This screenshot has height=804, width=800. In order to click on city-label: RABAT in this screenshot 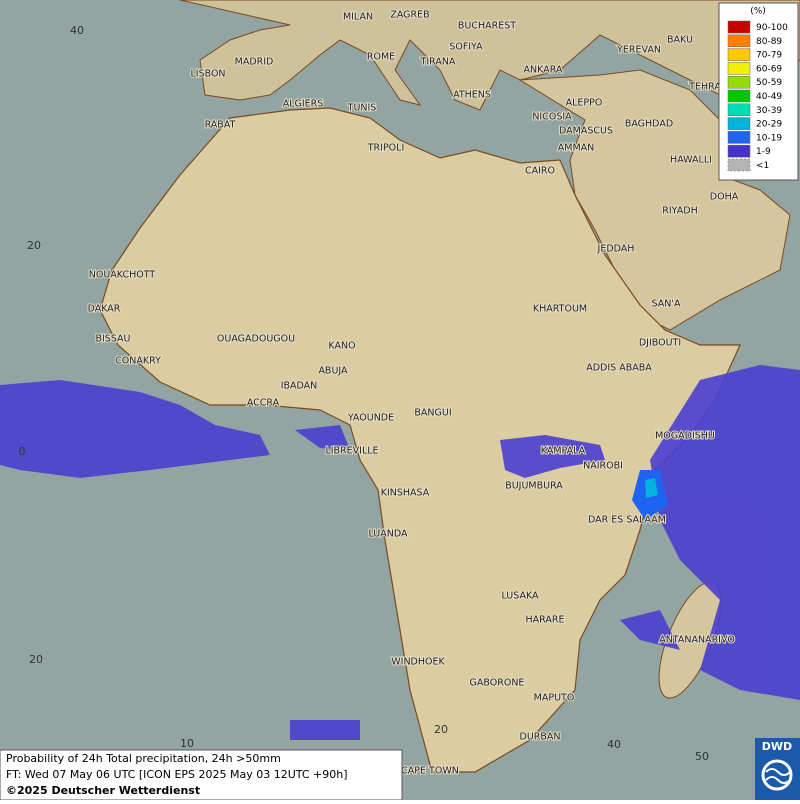, I will do `click(220, 125)`.